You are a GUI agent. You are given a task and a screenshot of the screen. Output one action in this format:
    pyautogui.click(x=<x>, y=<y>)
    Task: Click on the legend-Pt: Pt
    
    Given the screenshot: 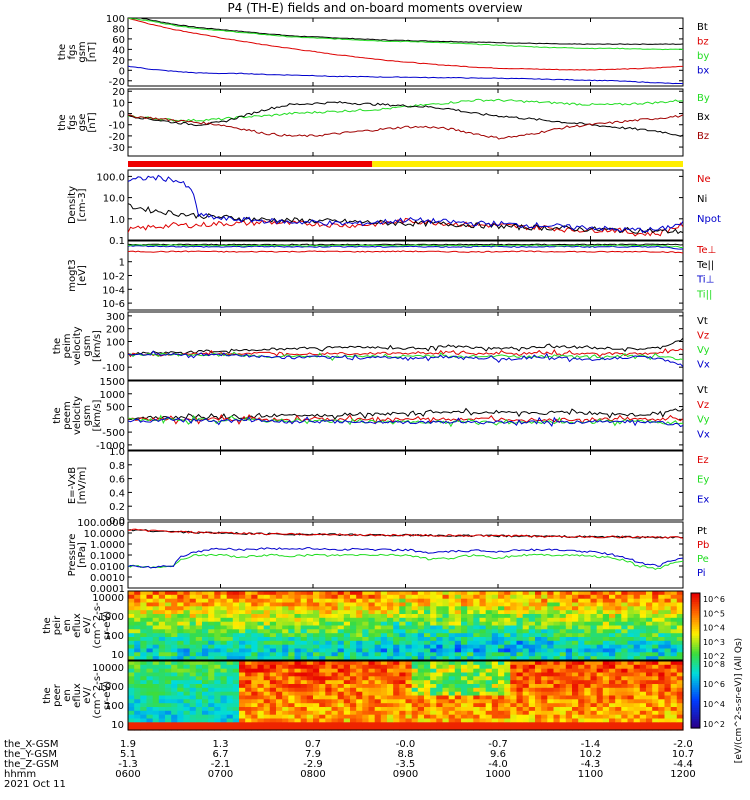 What is the action you would take?
    pyautogui.click(x=702, y=531)
    